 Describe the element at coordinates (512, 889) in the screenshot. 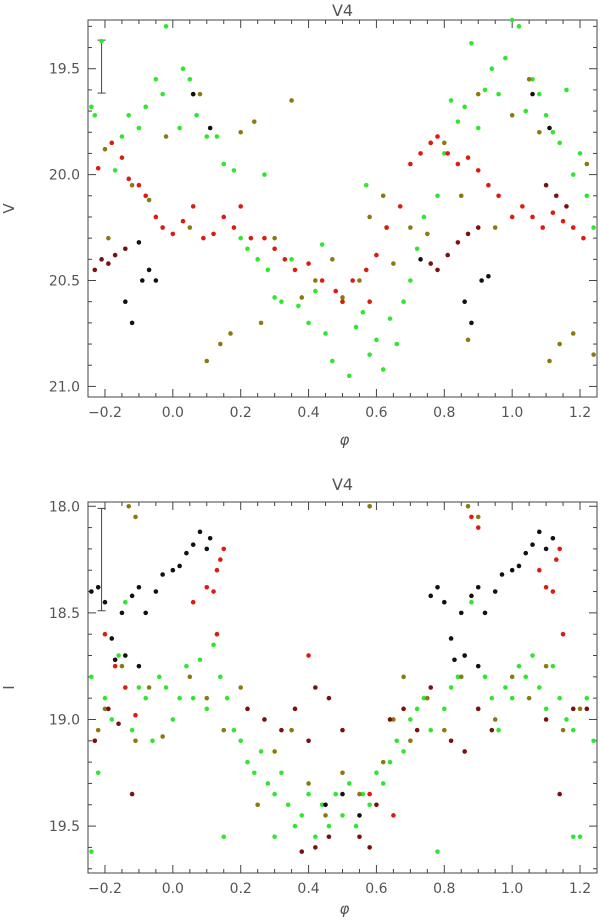

I see `x-tick-label: 1.0` at that location.